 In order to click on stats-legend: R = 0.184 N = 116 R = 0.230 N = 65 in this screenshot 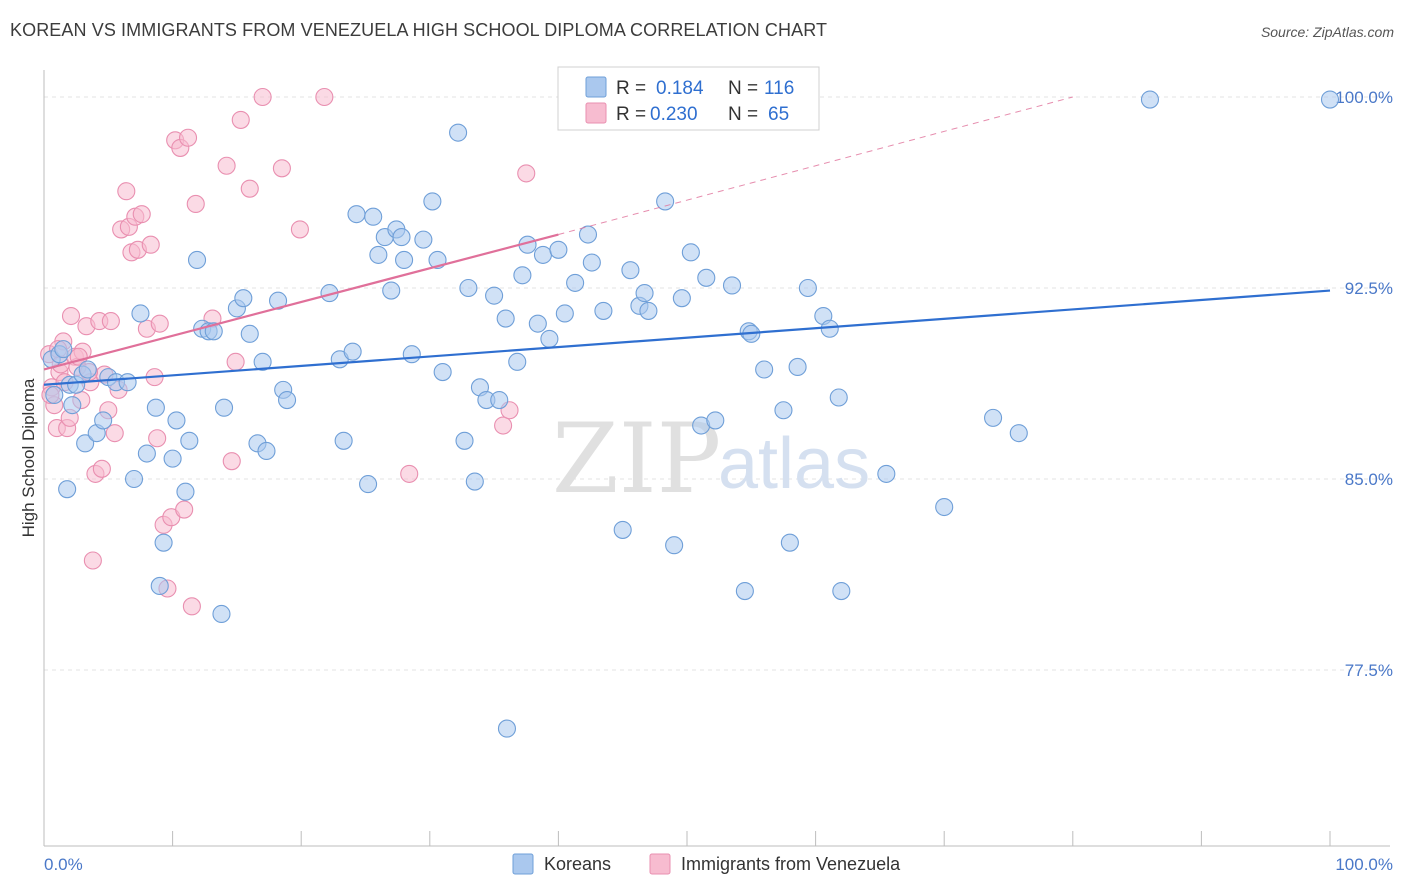, I will do `click(688, 98)`.